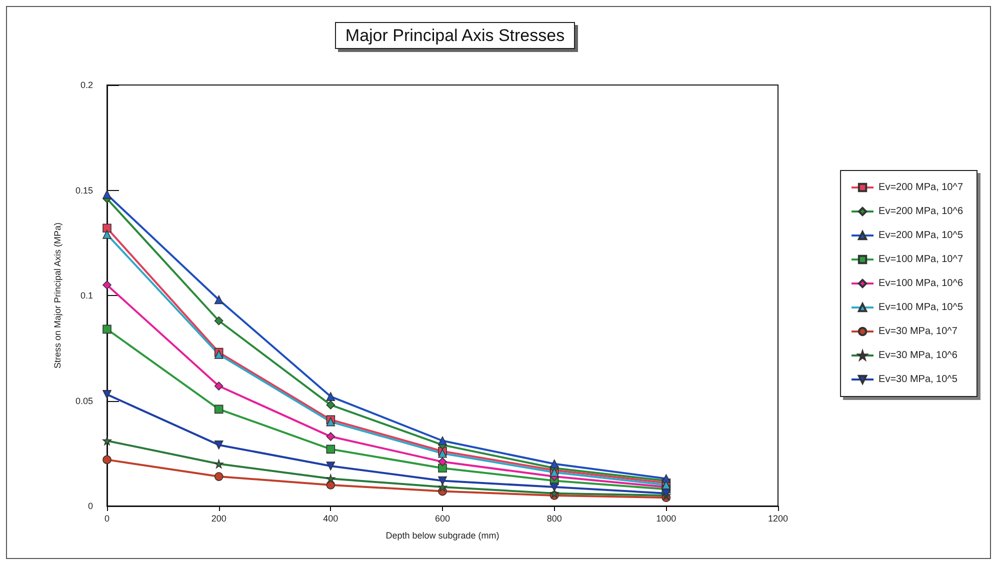 Image resolution: width=999 pixels, height=567 pixels. What do you see at coordinates (84, 401) in the screenshot?
I see `y-tick-label: 0.05` at bounding box center [84, 401].